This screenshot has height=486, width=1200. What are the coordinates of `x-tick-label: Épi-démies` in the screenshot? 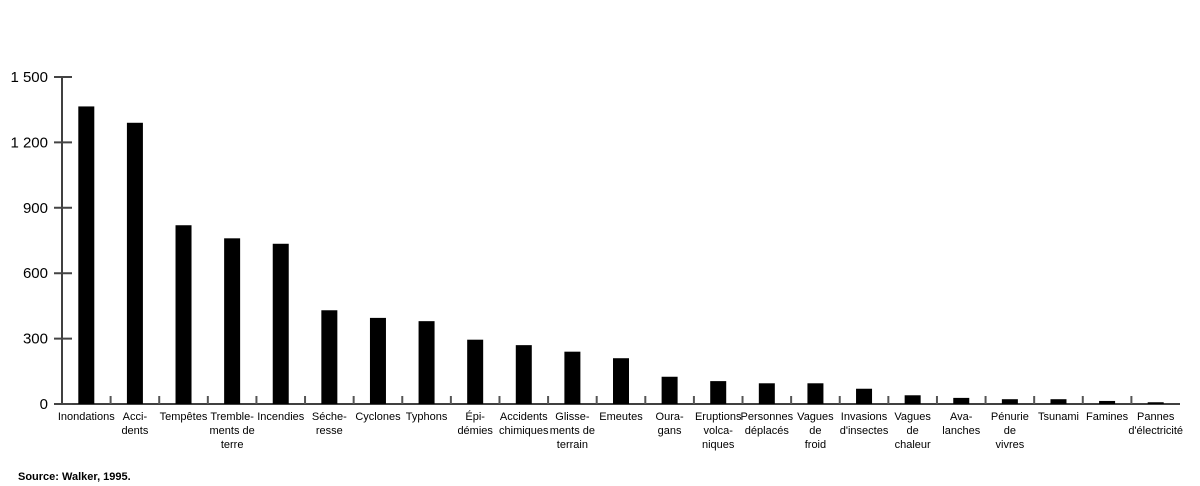 It's located at (475, 423).